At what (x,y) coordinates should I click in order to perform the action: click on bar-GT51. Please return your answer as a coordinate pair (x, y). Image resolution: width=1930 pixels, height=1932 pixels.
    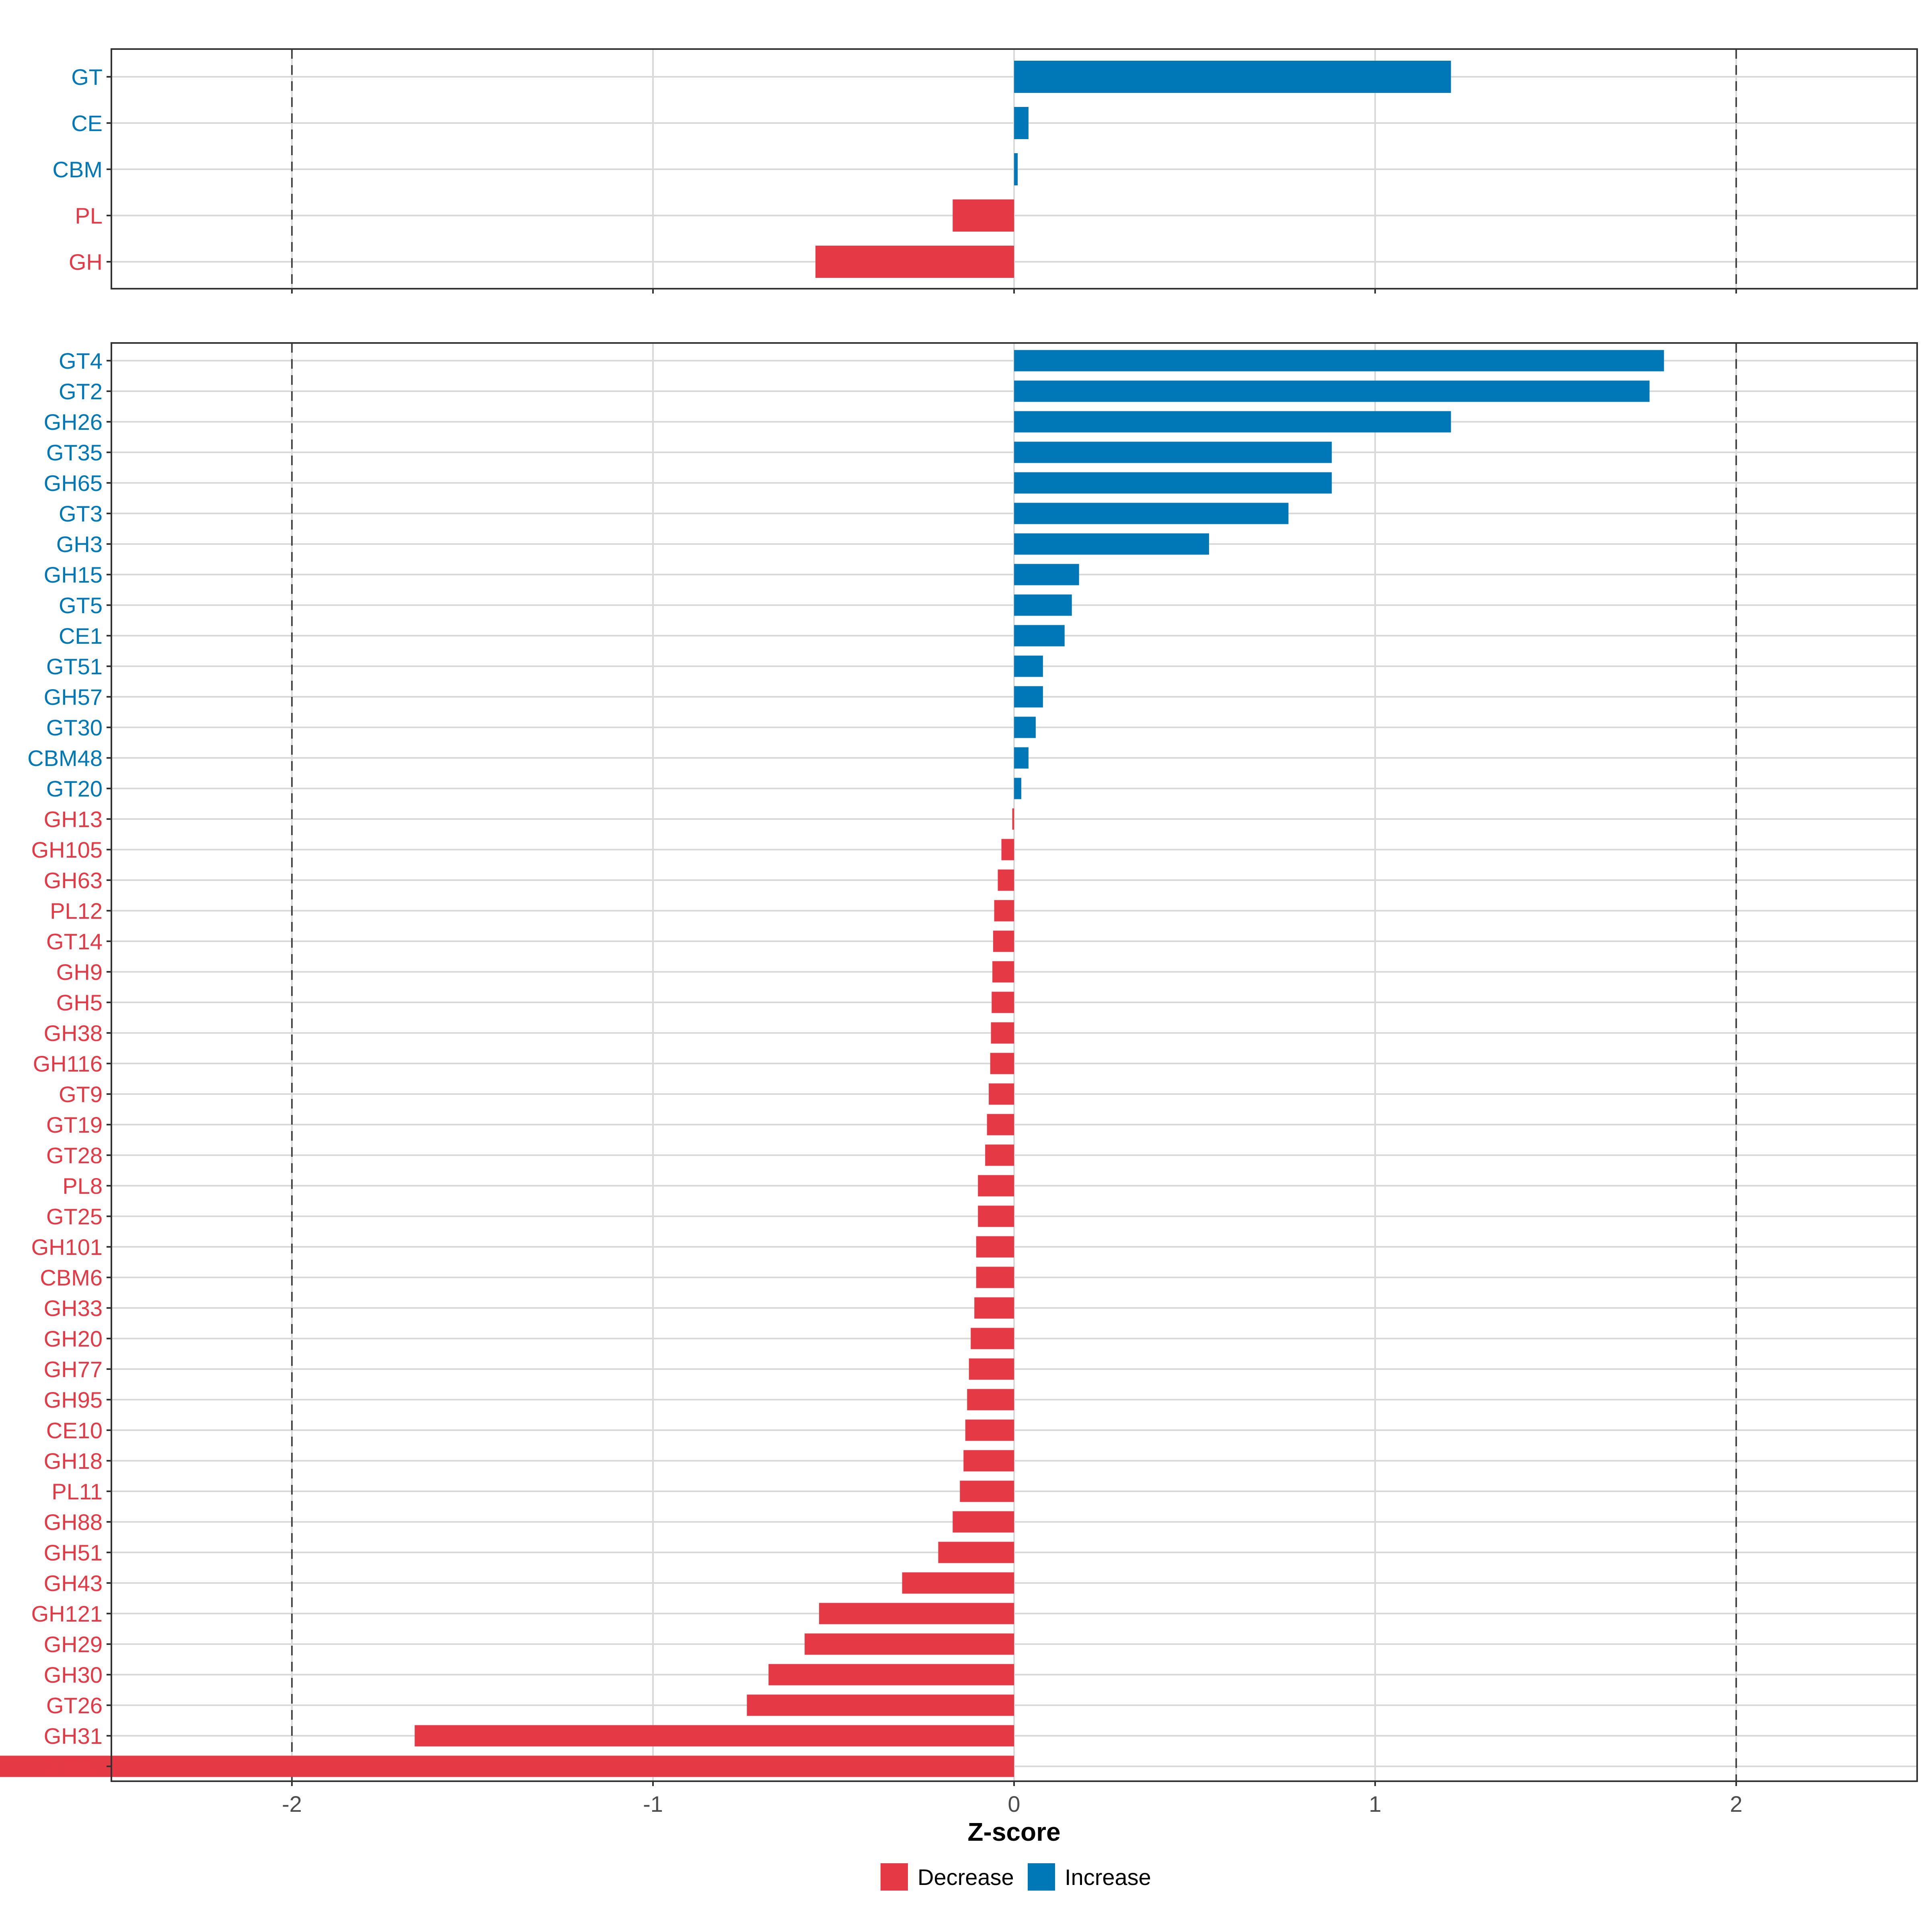
    Looking at the image, I should click on (1028, 666).